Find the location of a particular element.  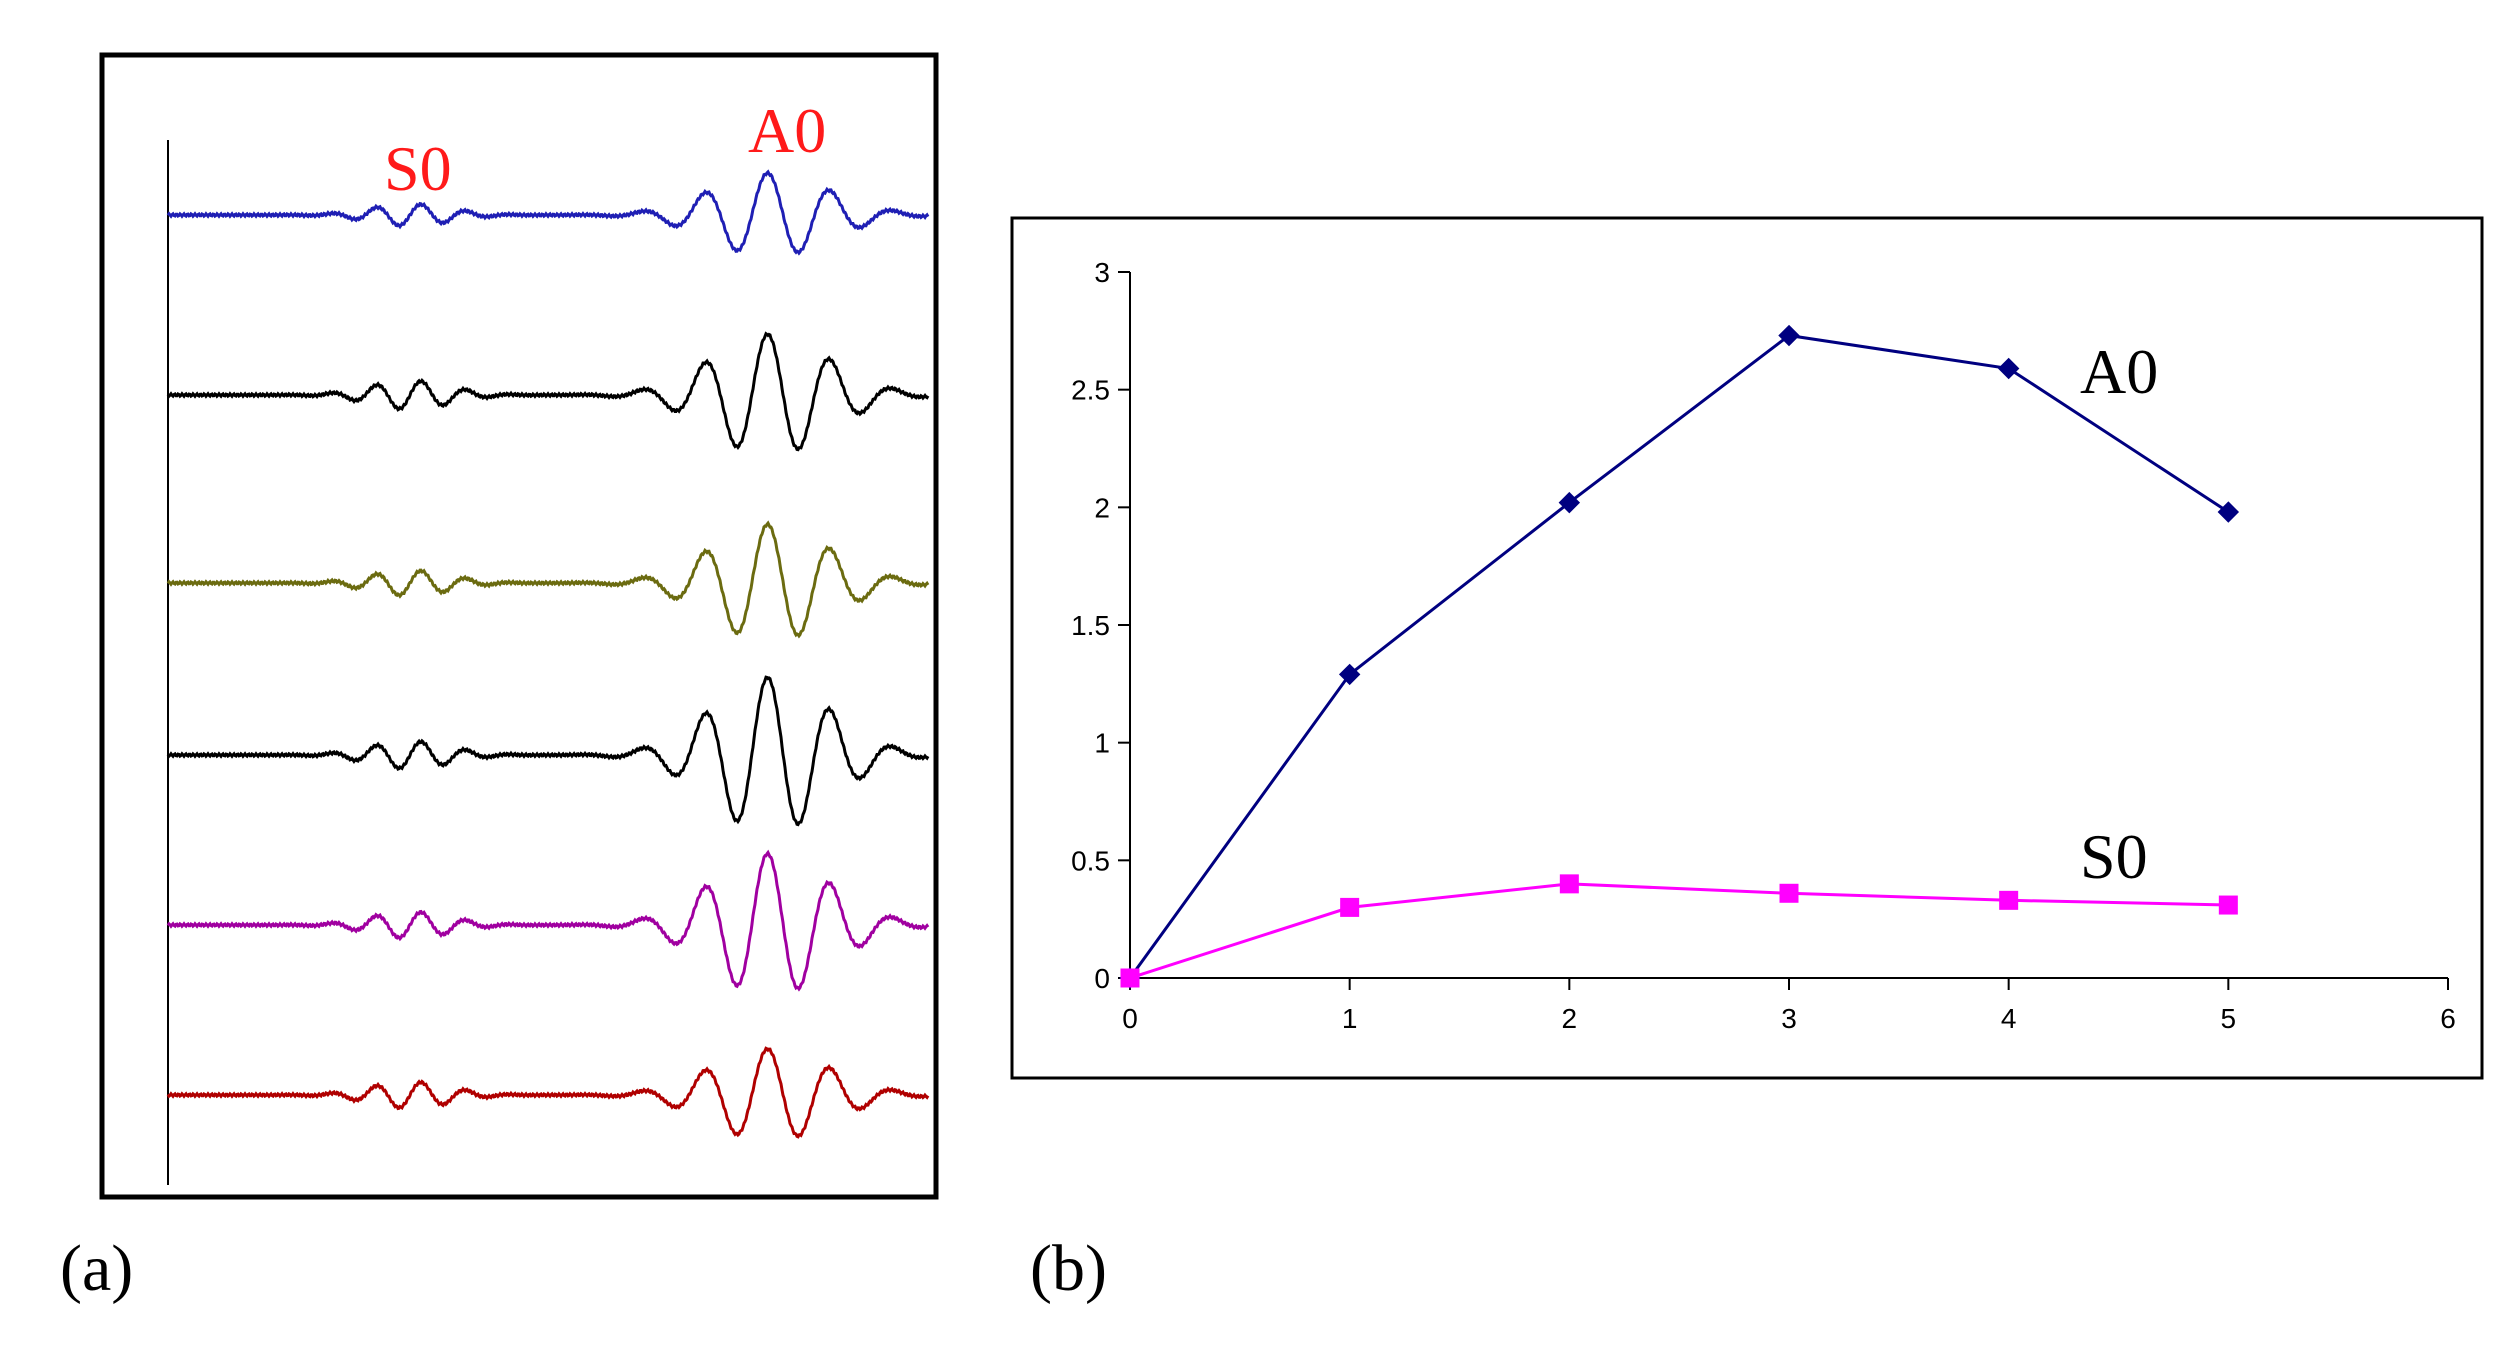

s0-series-label: S0 is located at coordinates (2114, 856).